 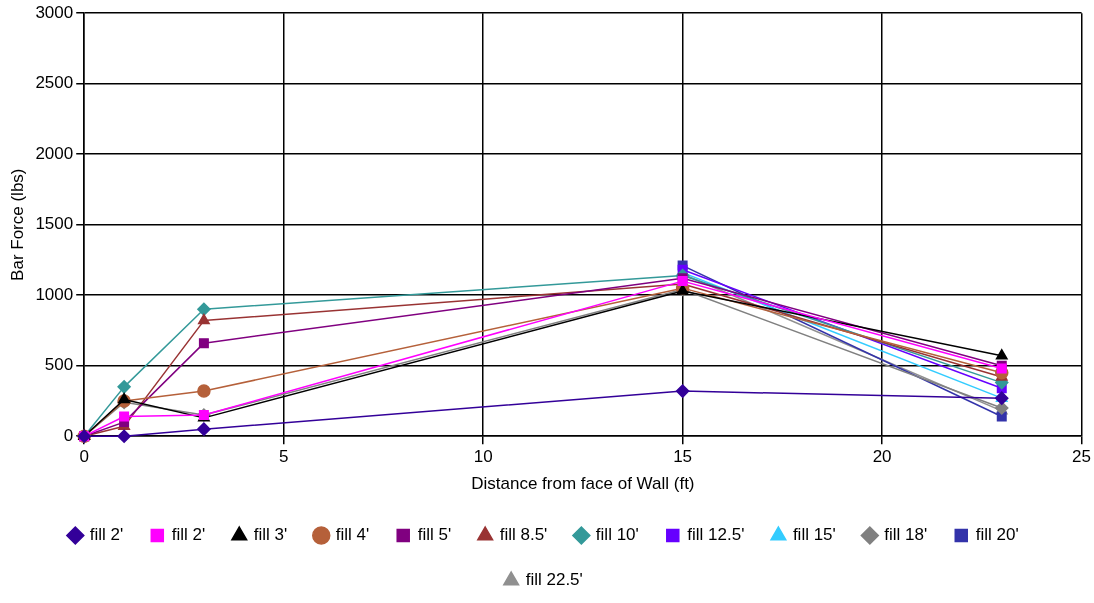 I want to click on legend-label: fill 12.5', so click(x=716, y=535).